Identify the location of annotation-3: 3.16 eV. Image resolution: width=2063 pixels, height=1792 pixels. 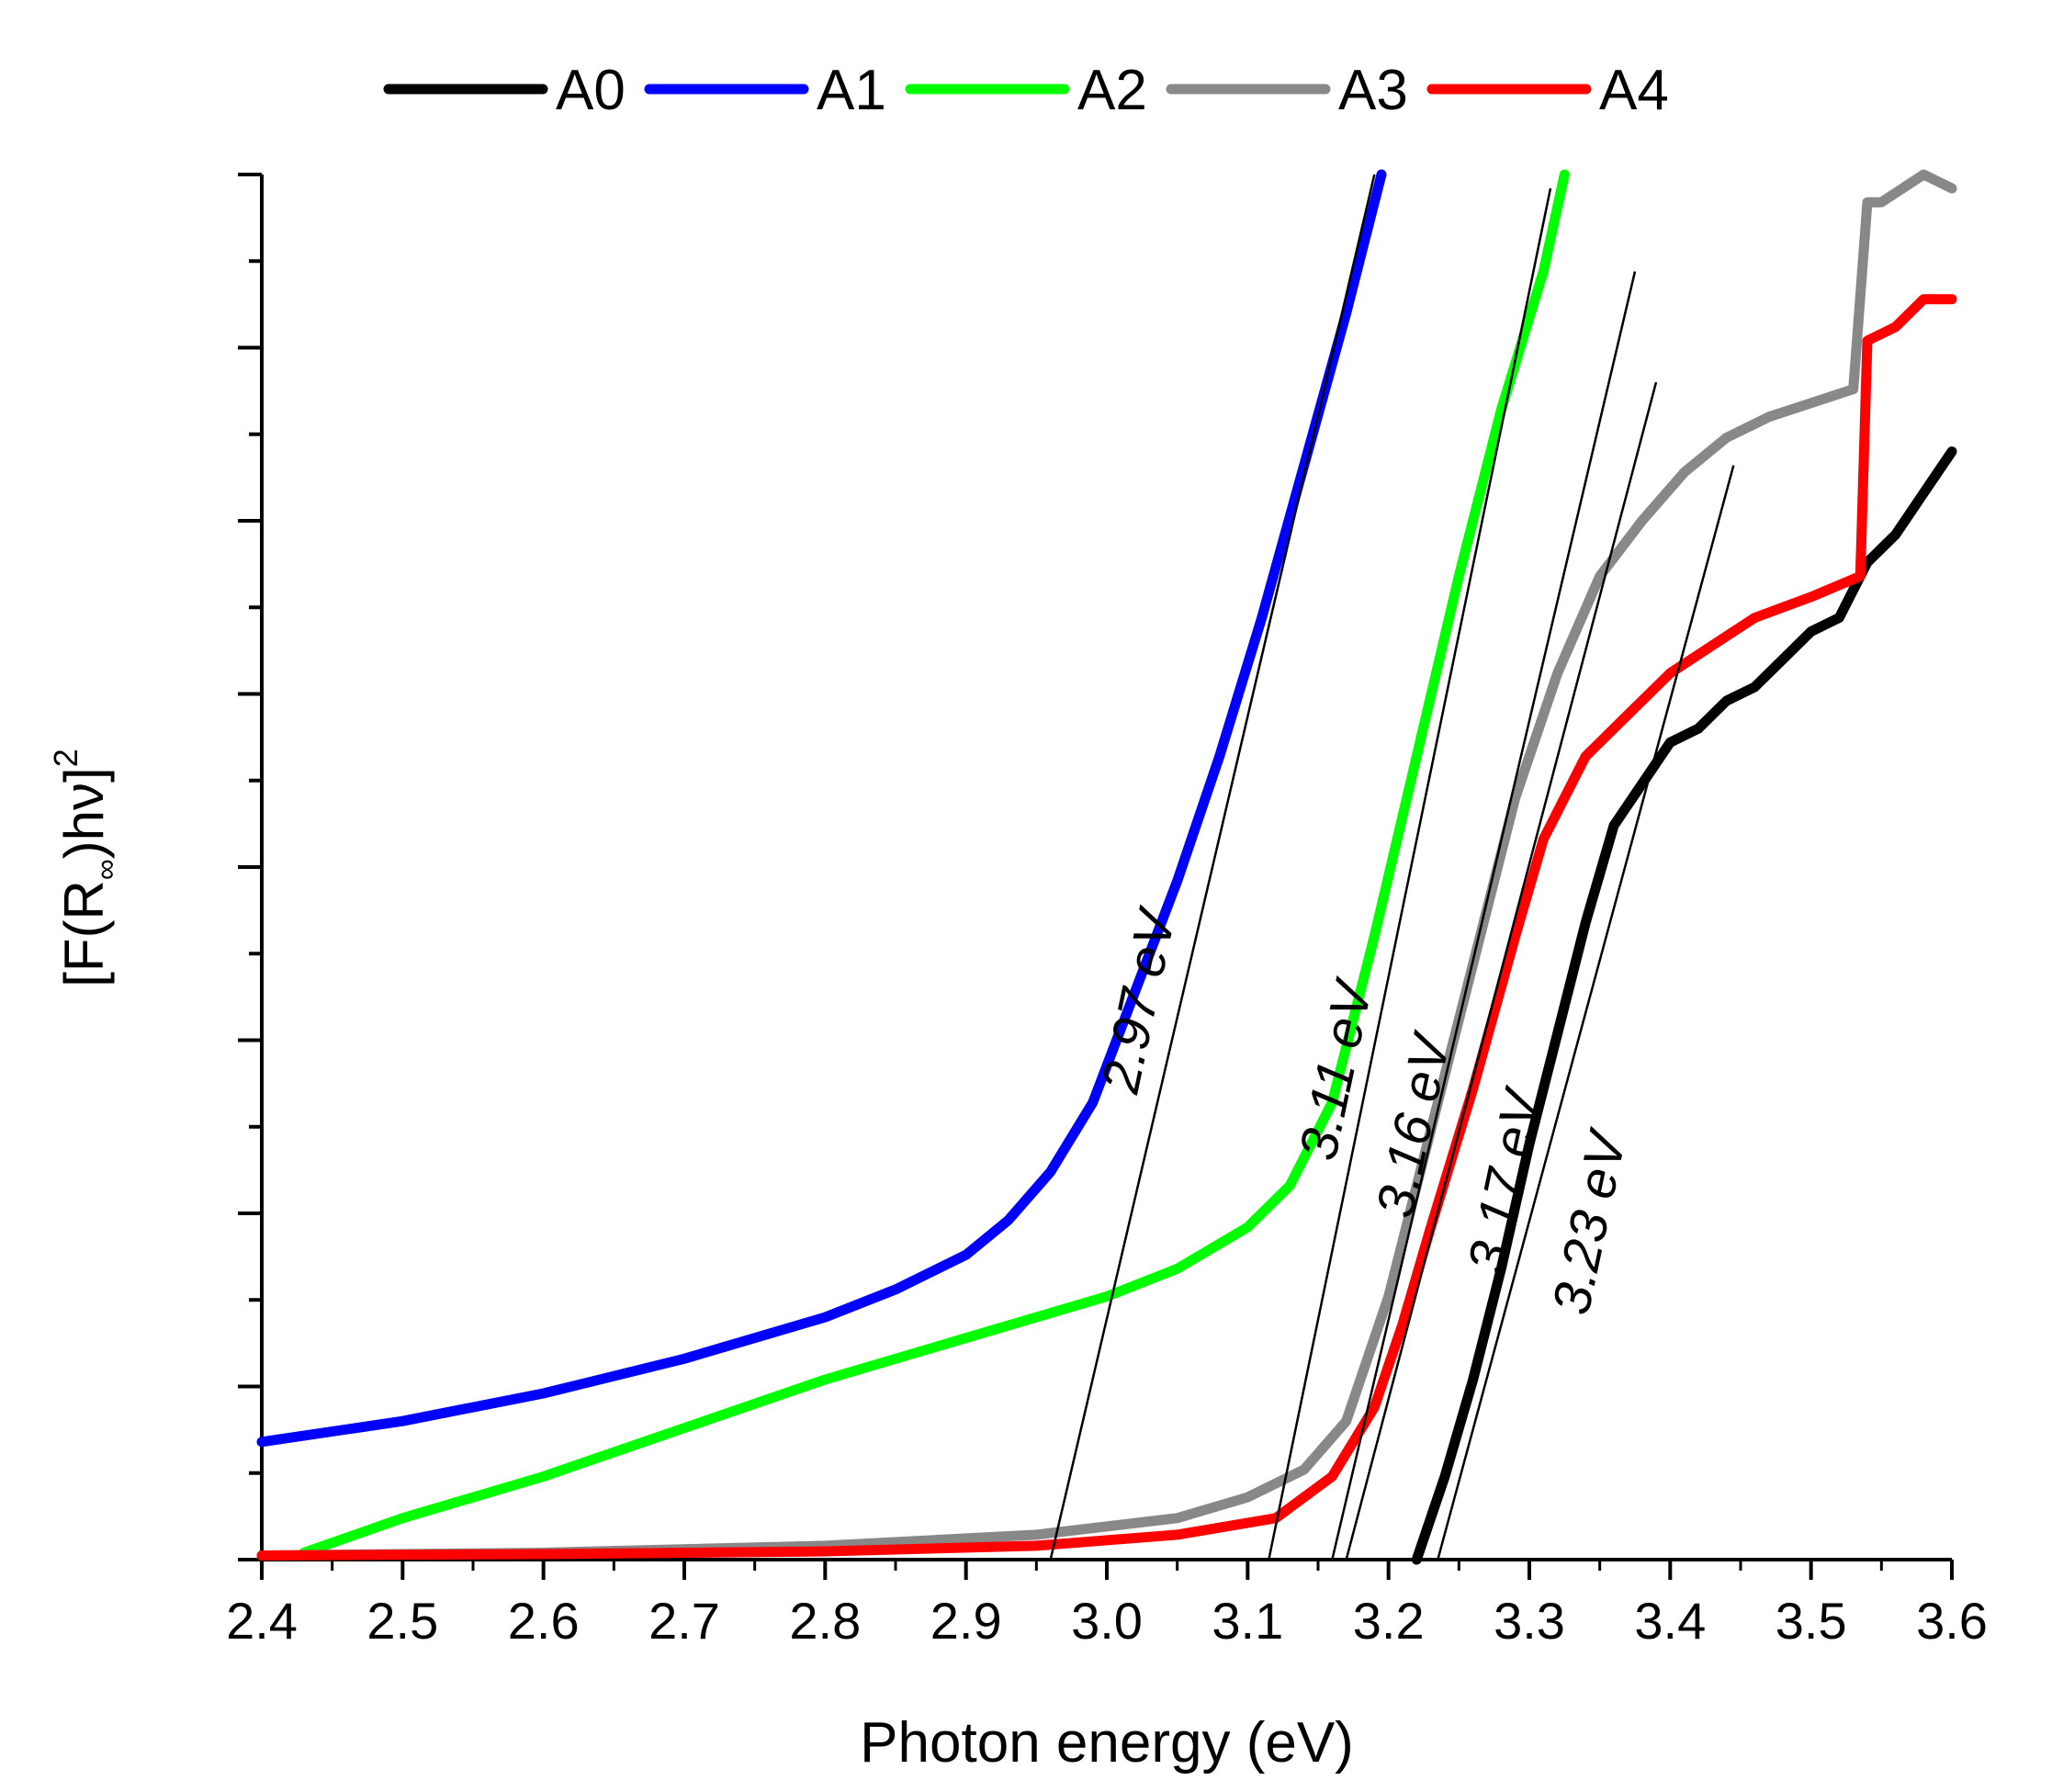
(1414, 1125).